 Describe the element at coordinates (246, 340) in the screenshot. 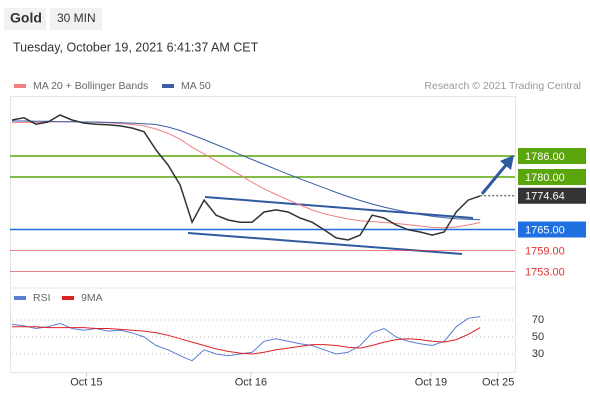

I see `series-line` at that location.